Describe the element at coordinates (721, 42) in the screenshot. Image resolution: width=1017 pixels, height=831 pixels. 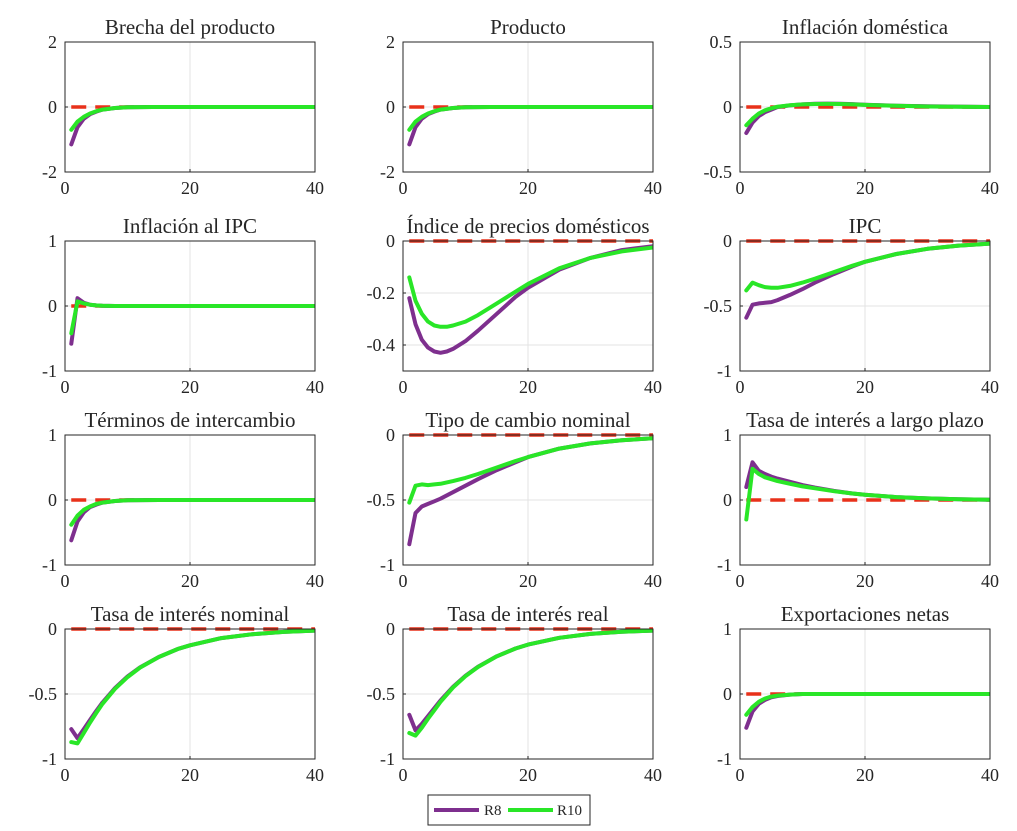
I see `y-tick-label: 0.5` at that location.